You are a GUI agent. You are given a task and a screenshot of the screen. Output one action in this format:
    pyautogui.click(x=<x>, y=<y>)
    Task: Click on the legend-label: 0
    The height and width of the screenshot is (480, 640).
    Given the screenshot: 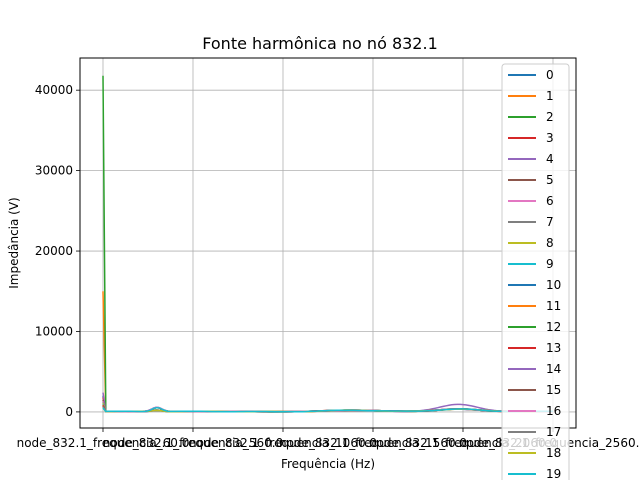 What is the action you would take?
    pyautogui.click(x=550, y=75)
    